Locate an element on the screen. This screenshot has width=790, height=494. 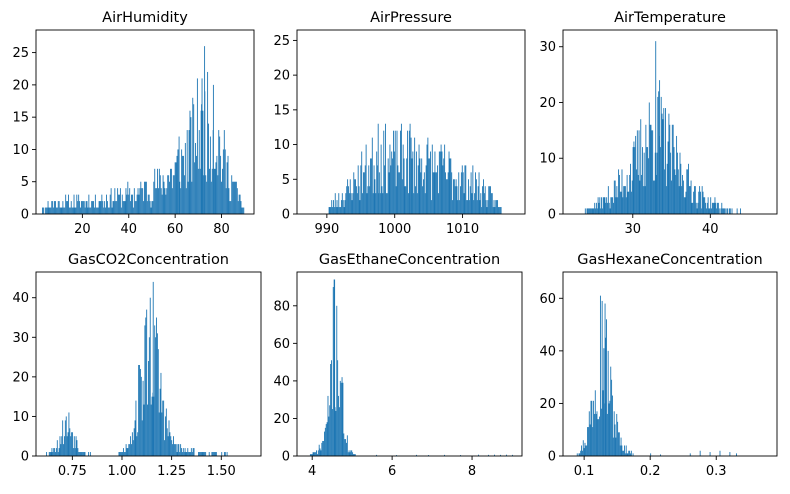
x-tick-label: 80 is located at coordinates (221, 229).